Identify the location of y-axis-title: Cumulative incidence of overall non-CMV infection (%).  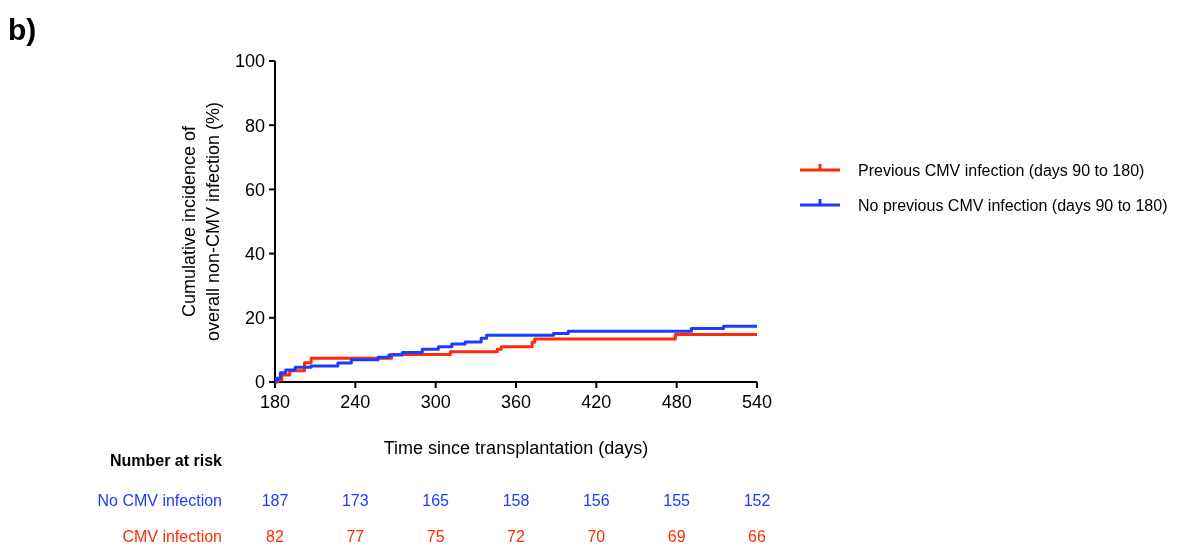
(201, 221).